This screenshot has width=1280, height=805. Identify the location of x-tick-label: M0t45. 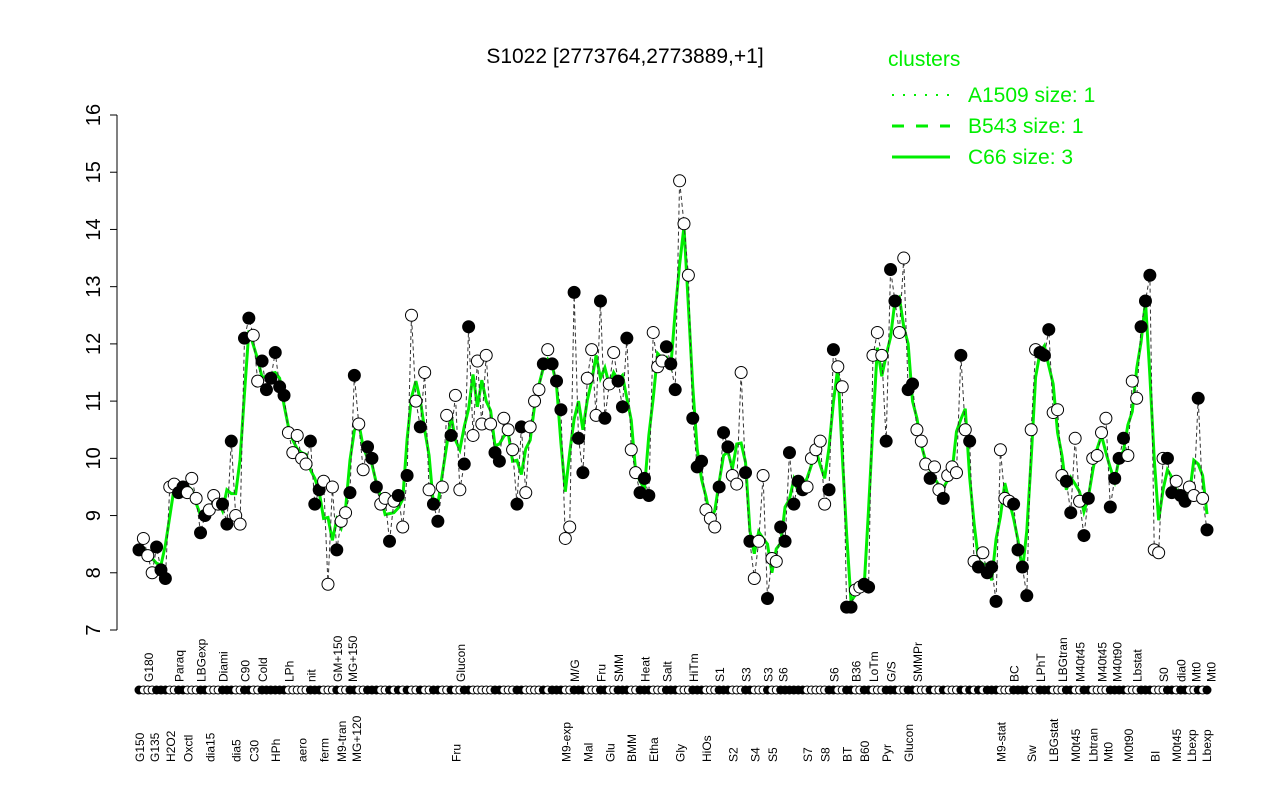
(1177, 745).